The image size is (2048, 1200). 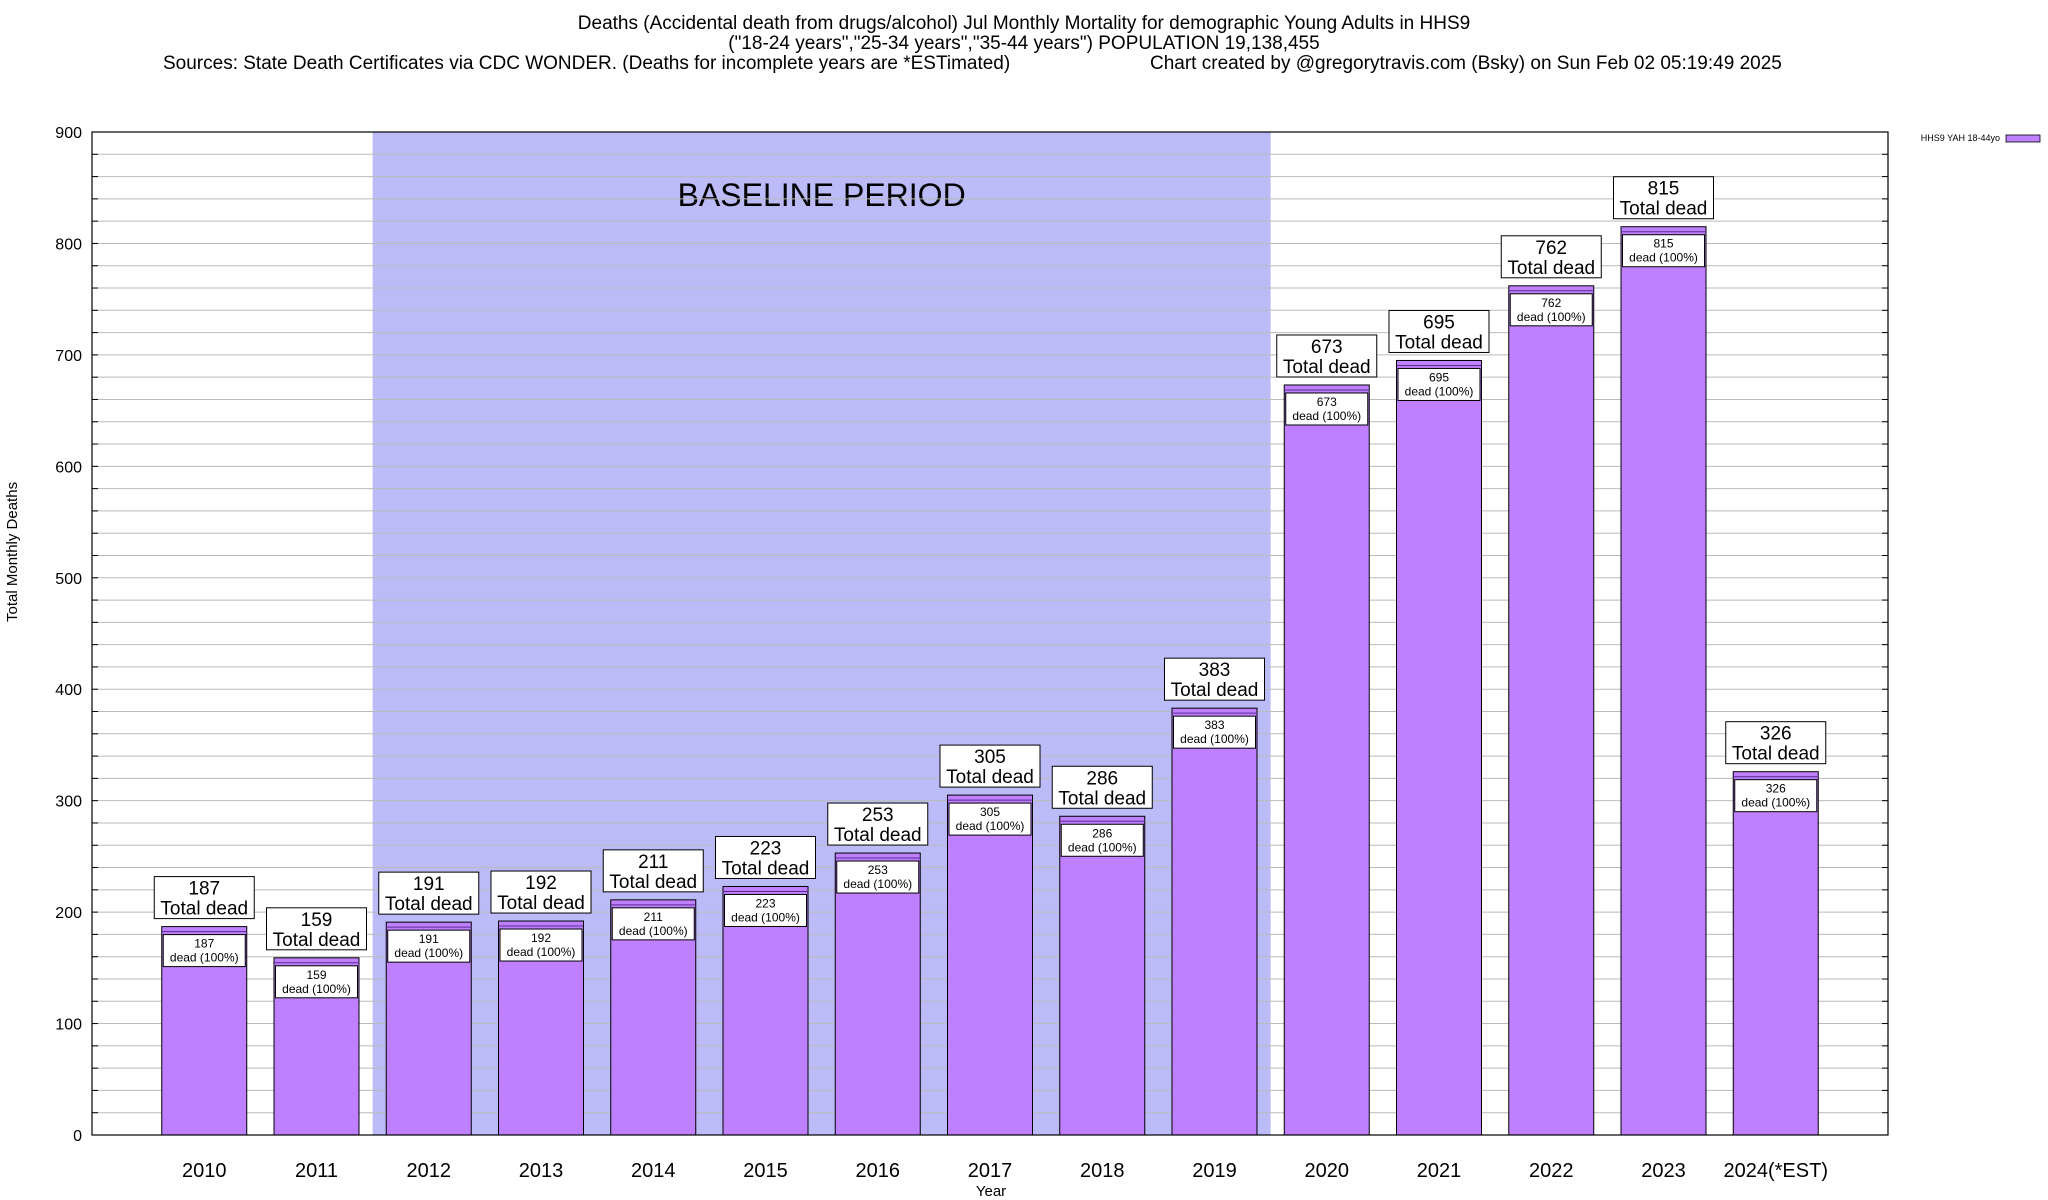 I want to click on top-label-value: 211, so click(x=653, y=862).